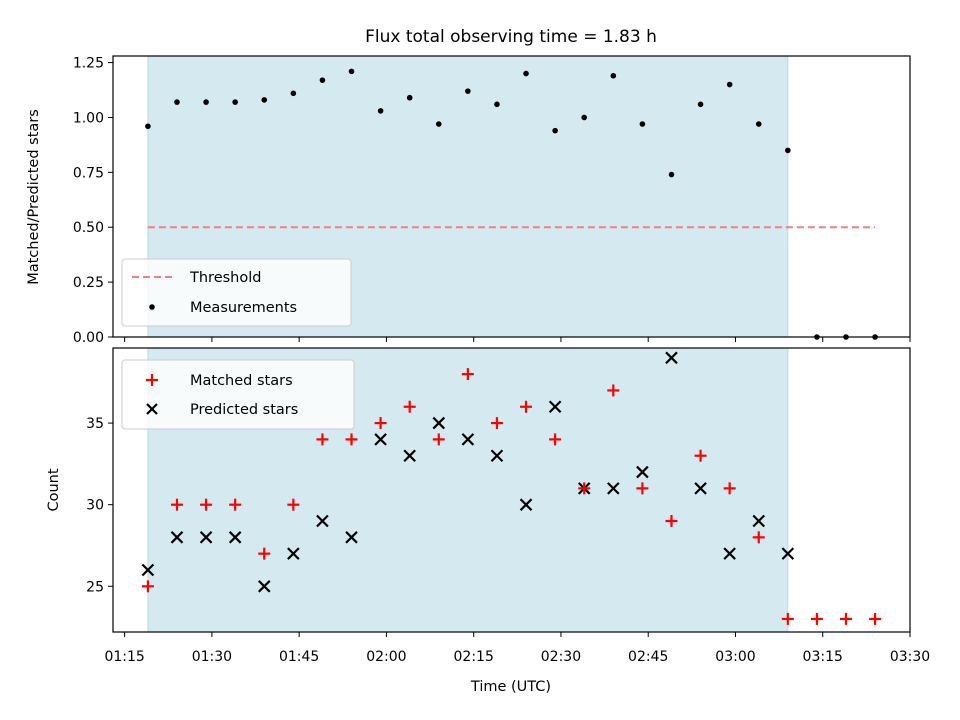 The image size is (960, 720). I want to click on x-tick-label: 02:15, so click(474, 657).